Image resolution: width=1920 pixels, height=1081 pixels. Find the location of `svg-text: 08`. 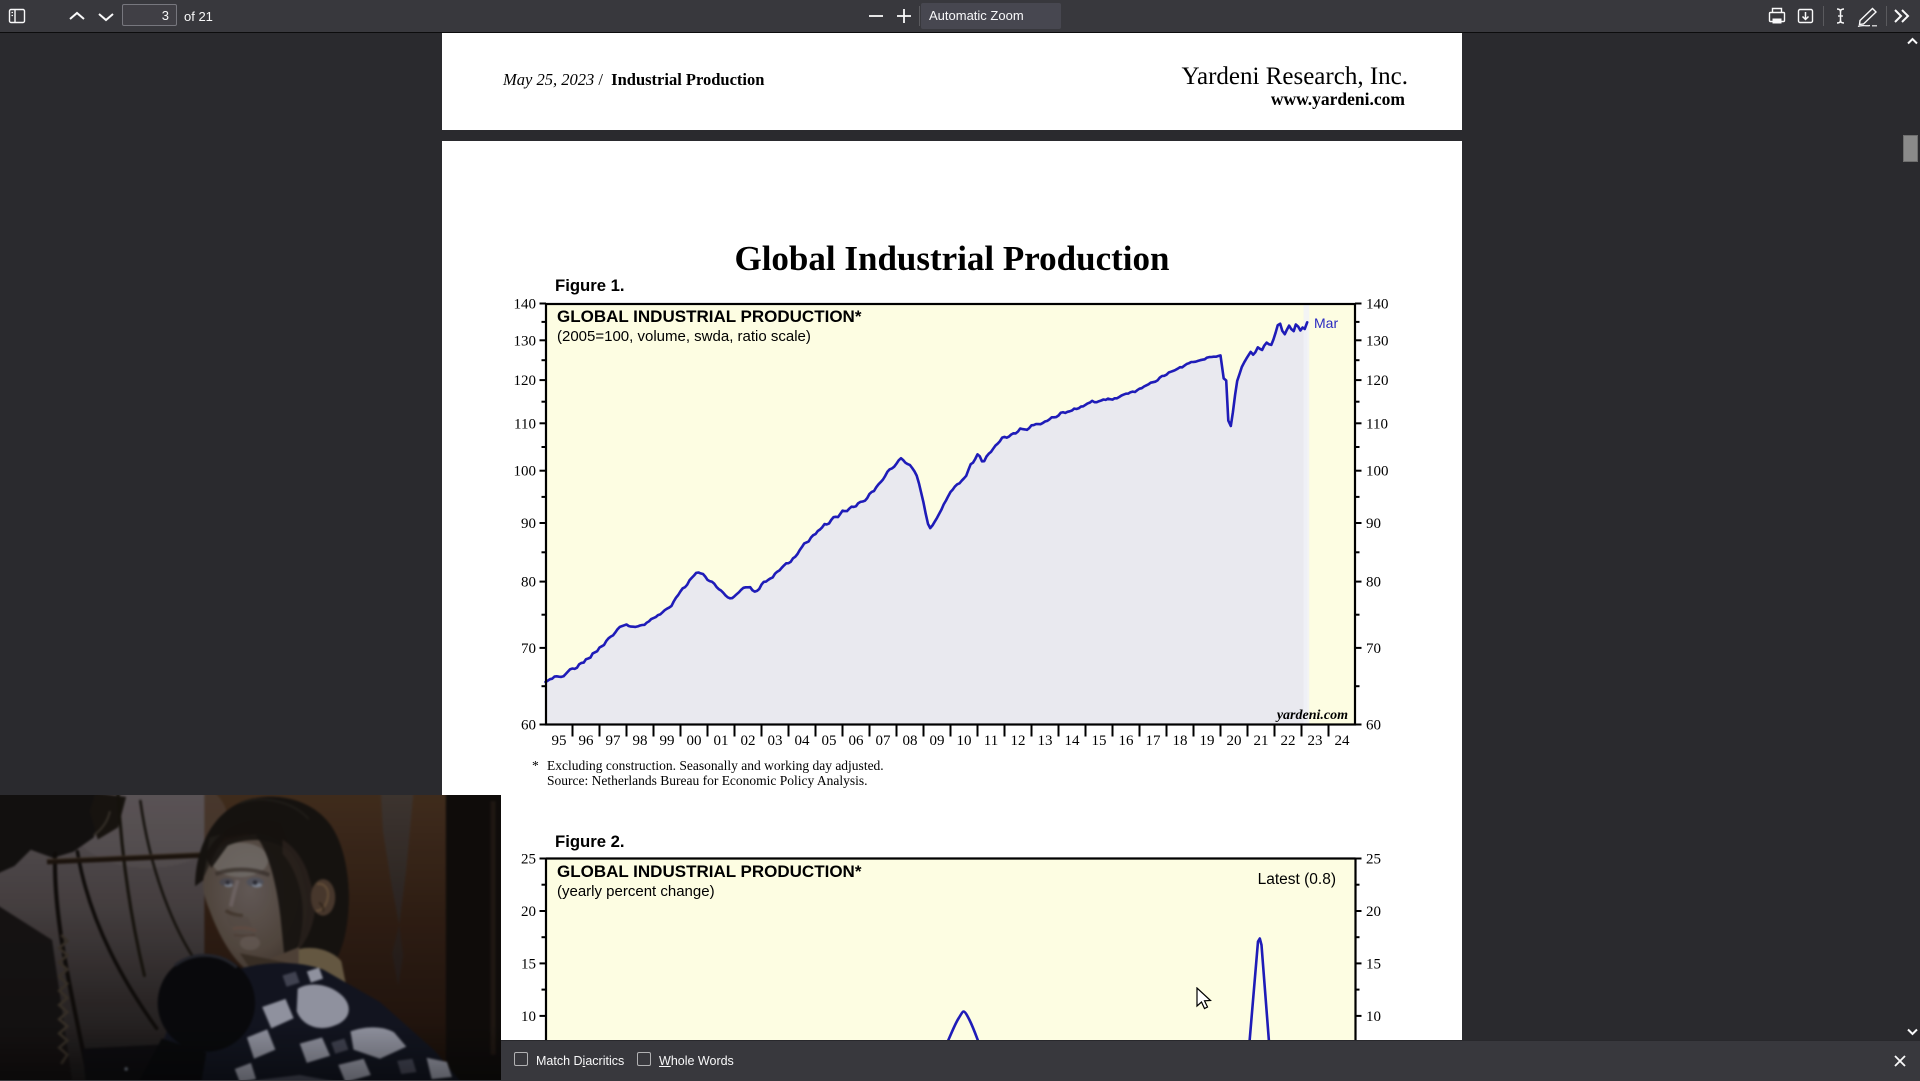

svg-text: 08 is located at coordinates (910, 741).